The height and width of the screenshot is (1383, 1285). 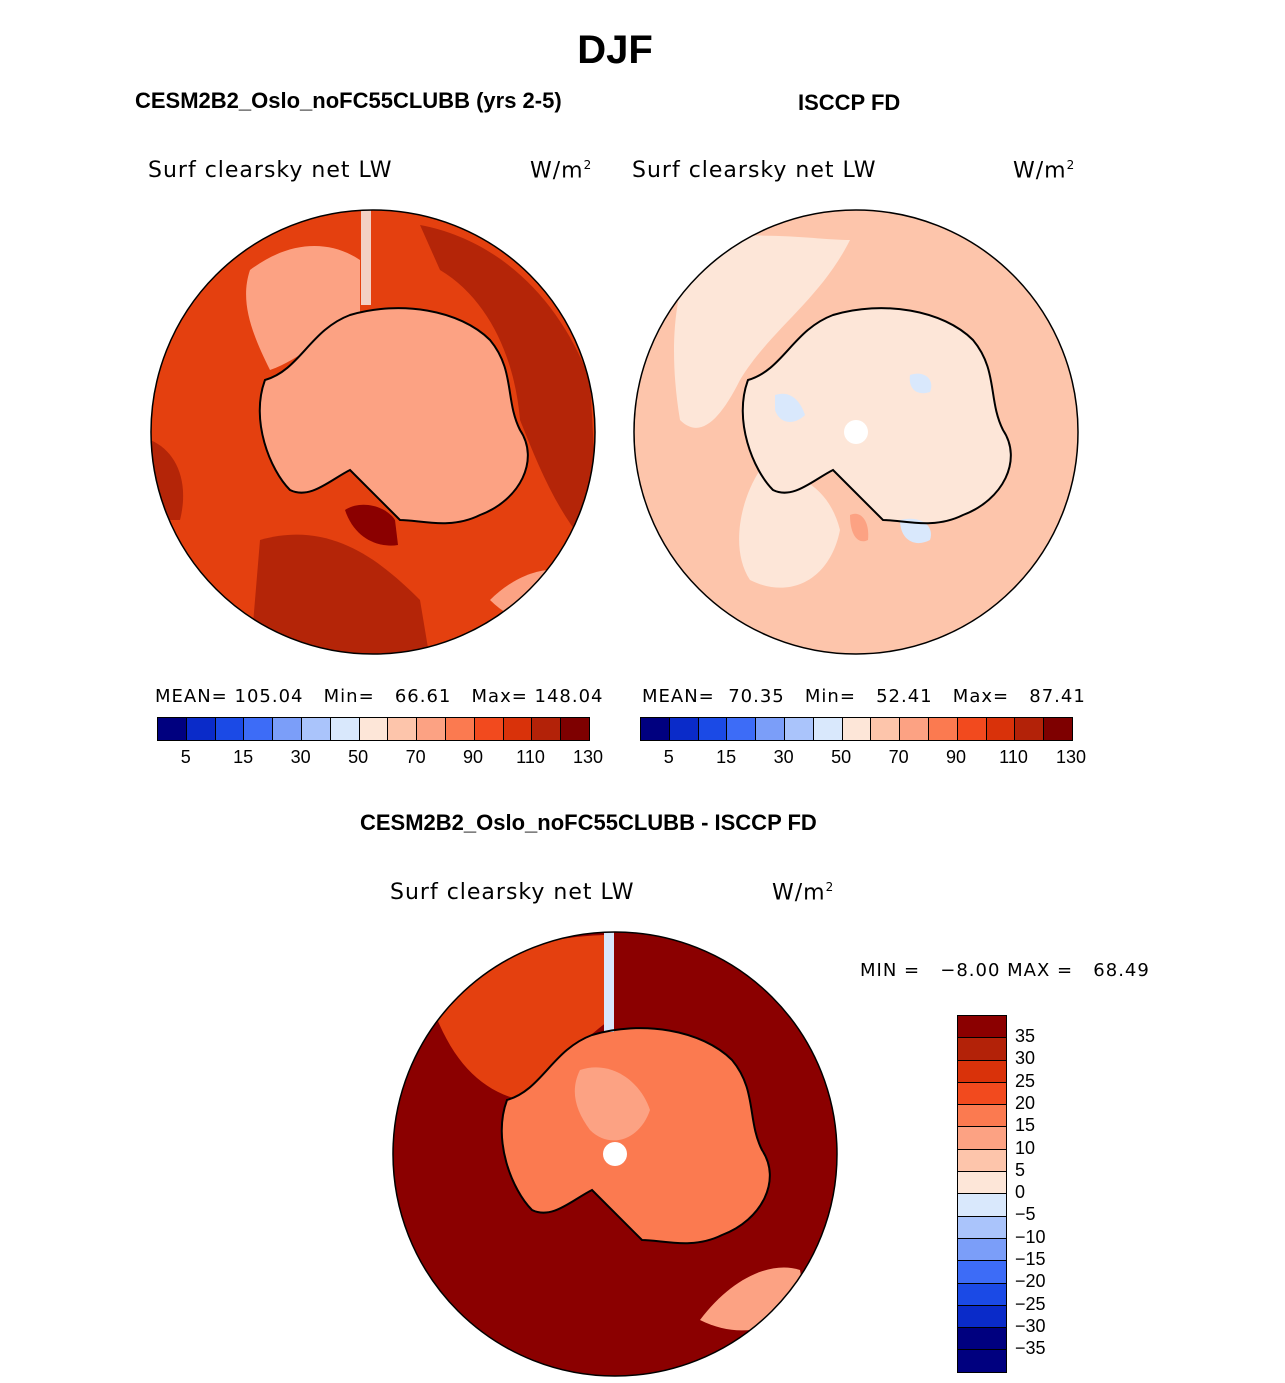 What do you see at coordinates (635, 1136) in the screenshot?
I see `diff-coastline` at bounding box center [635, 1136].